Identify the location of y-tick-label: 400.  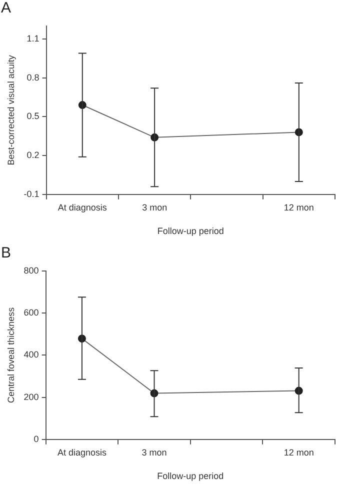
(31, 355).